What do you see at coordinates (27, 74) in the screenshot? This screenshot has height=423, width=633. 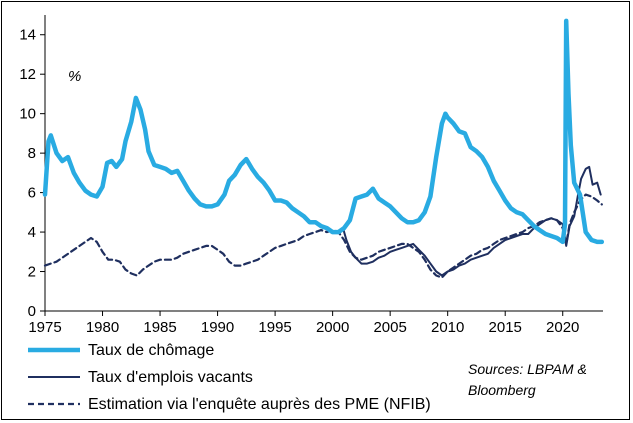 I see `y-tick-label: 12` at bounding box center [27, 74].